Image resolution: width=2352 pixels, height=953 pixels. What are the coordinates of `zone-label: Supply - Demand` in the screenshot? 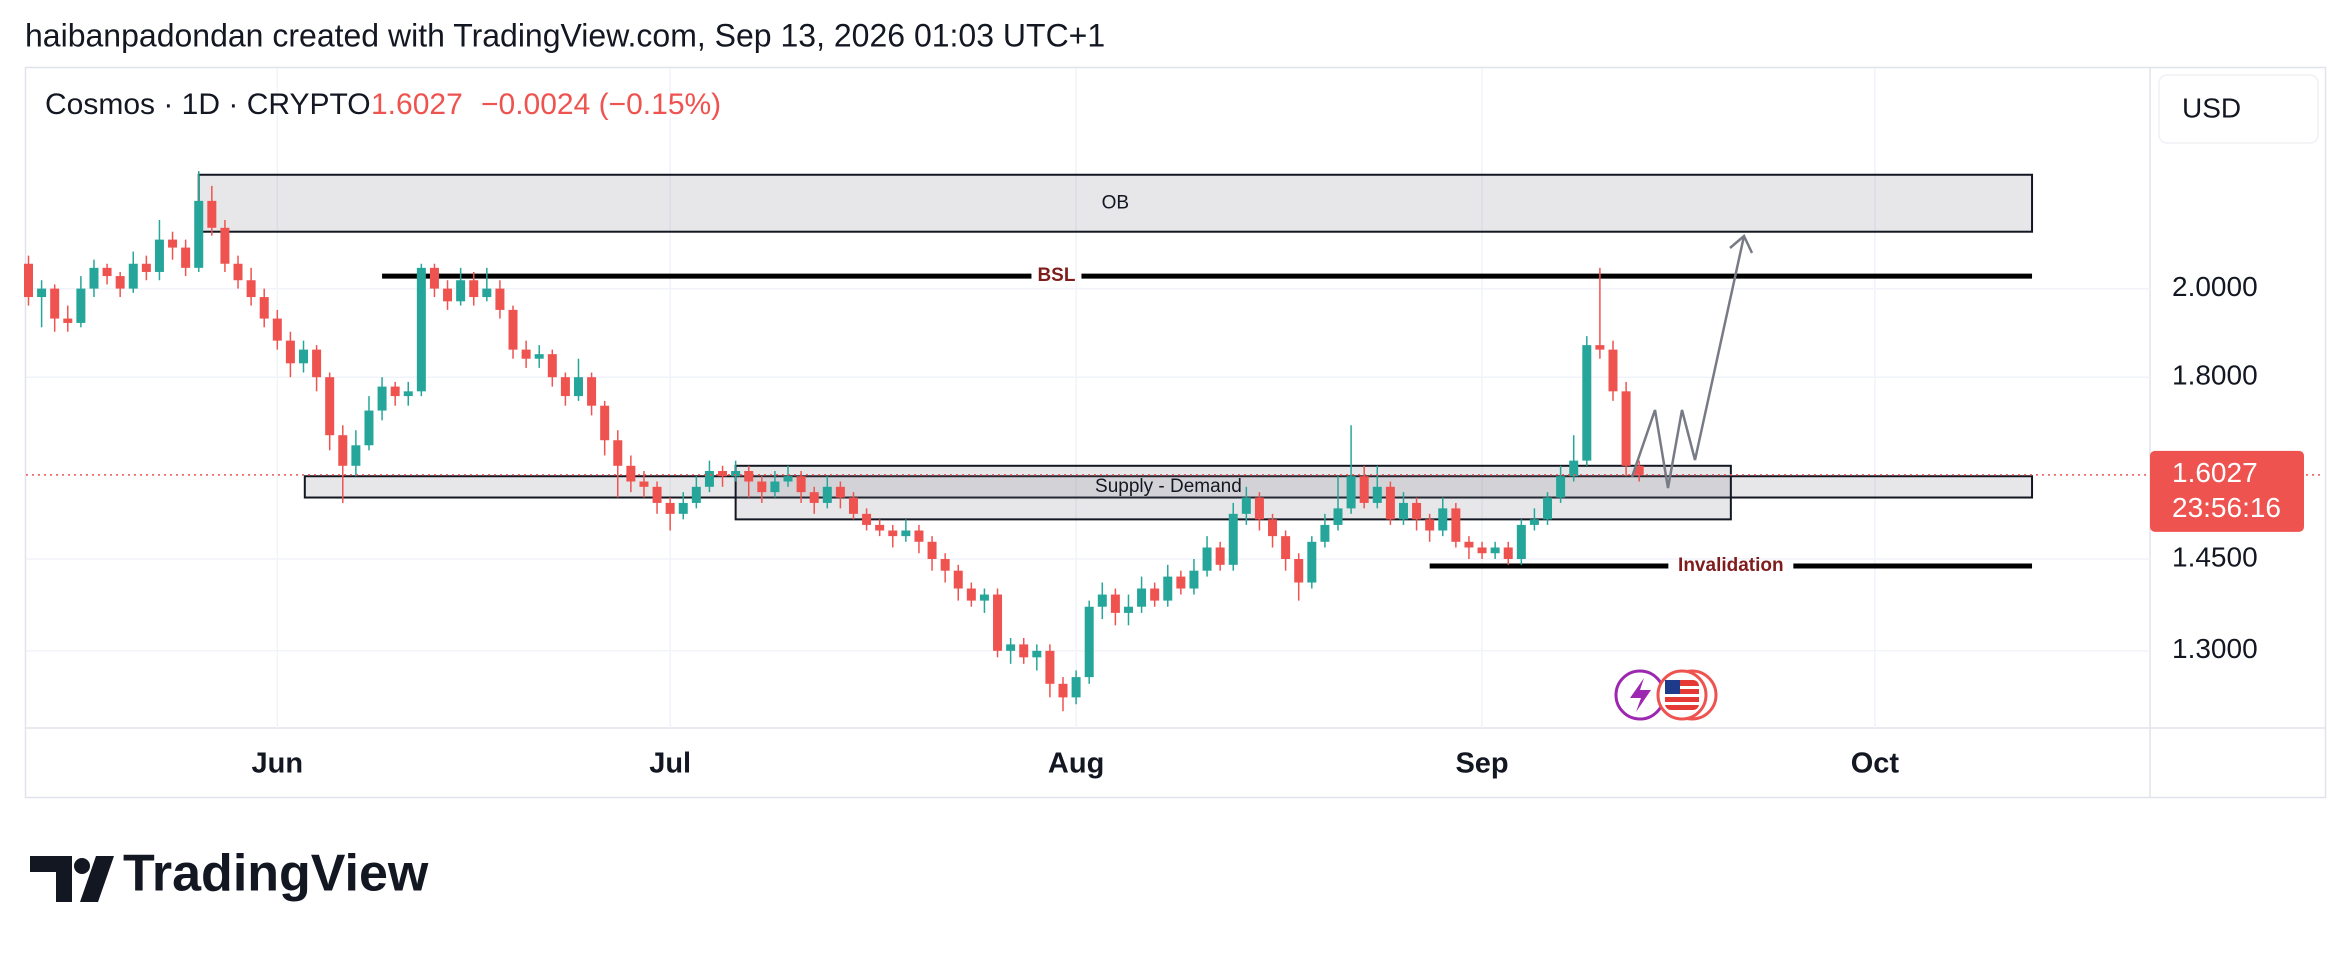 It's located at (1168, 486).